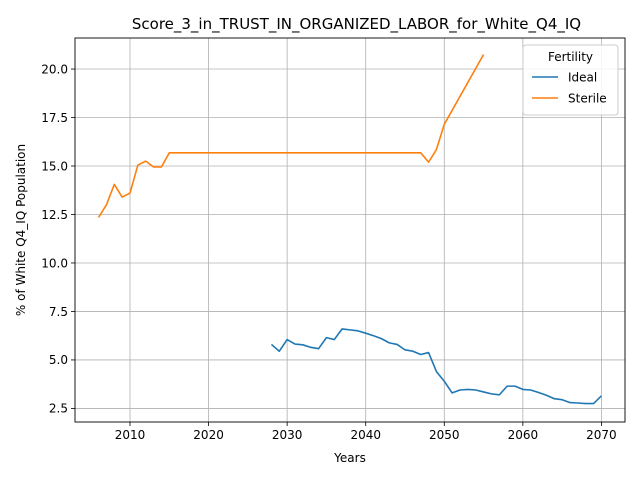 The height and width of the screenshot is (480, 640). I want to click on x-tick-label: 2070, so click(601, 435).